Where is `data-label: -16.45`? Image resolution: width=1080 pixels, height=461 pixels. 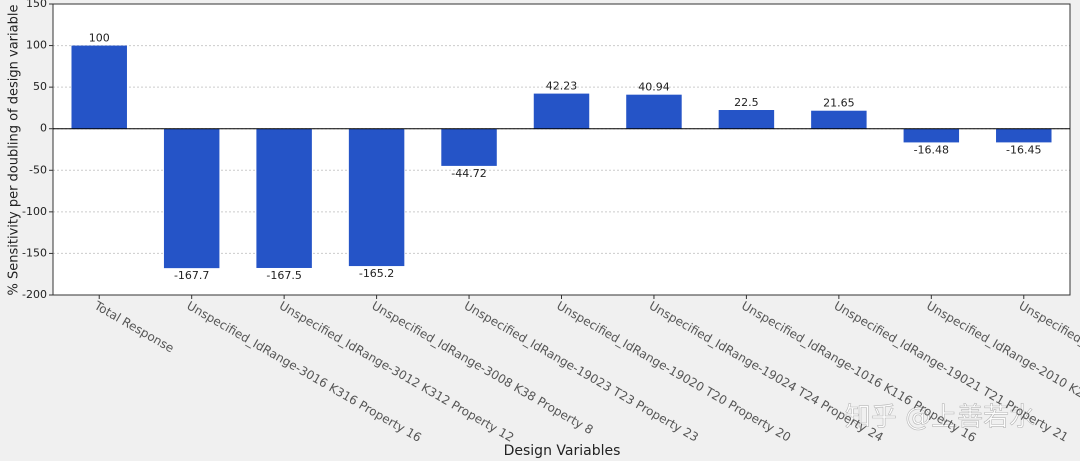 data-label: -16.45 is located at coordinates (1023, 149).